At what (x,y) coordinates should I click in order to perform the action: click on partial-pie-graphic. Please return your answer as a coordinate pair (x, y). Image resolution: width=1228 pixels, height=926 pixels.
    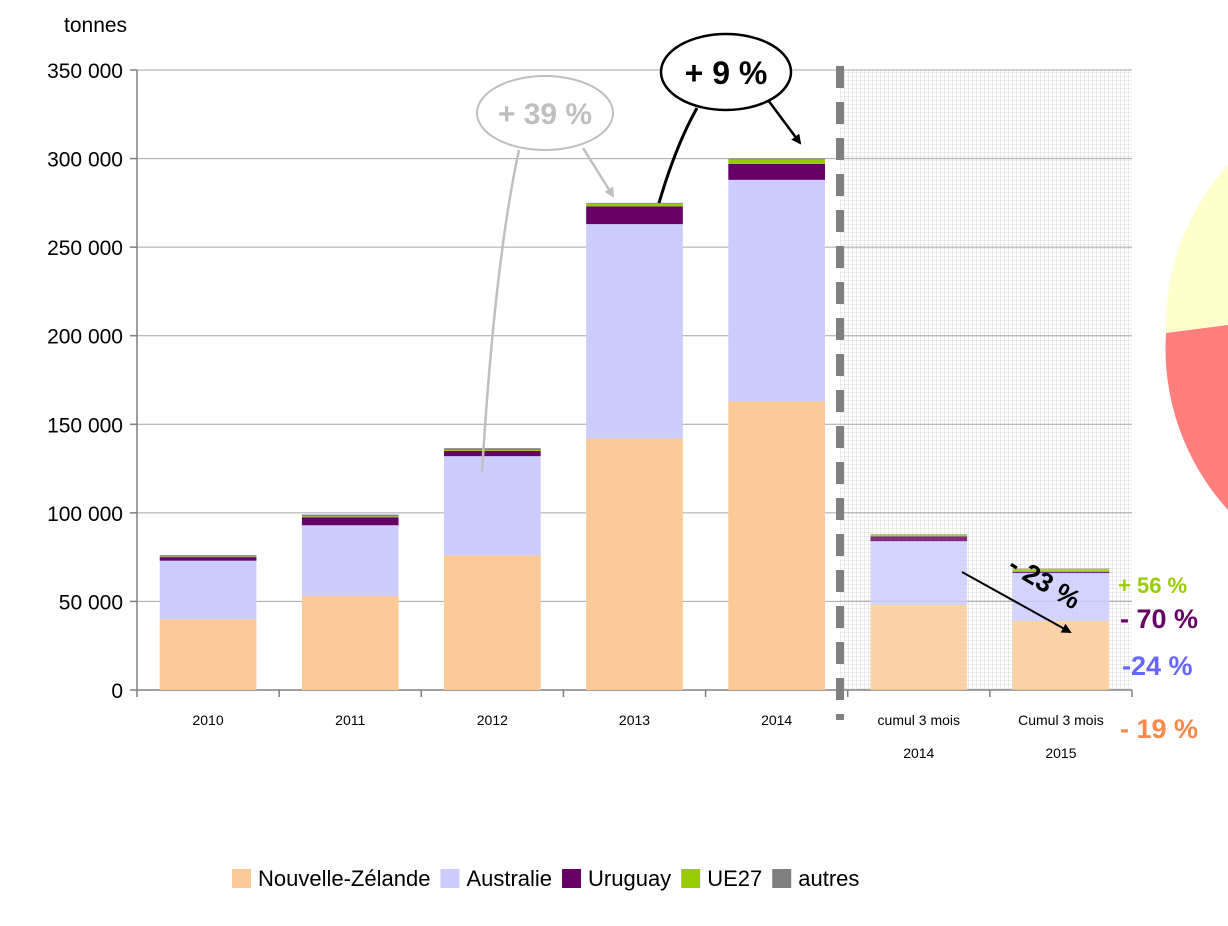
    Looking at the image, I should click on (1196, 337).